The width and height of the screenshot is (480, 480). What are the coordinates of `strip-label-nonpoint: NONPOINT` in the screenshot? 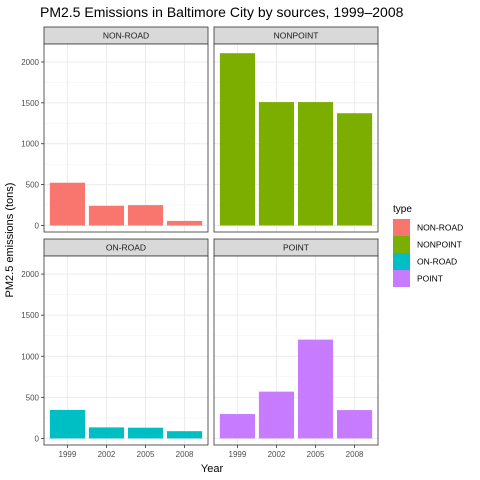 It's located at (296, 36).